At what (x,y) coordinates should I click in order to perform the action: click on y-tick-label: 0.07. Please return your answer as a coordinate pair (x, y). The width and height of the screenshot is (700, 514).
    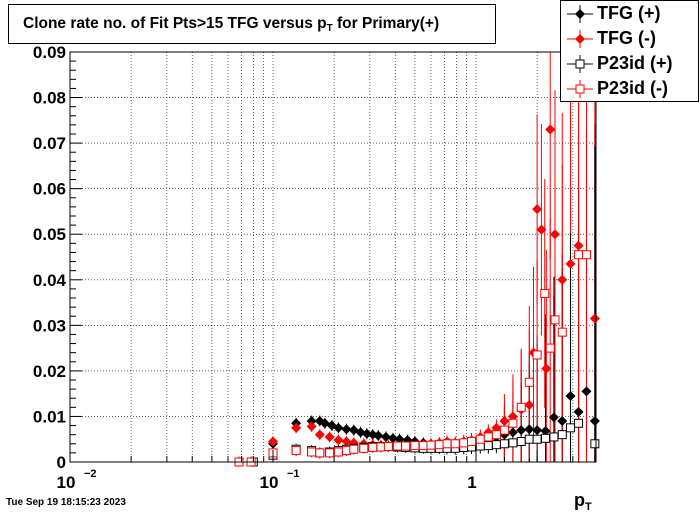
    Looking at the image, I should click on (49, 143).